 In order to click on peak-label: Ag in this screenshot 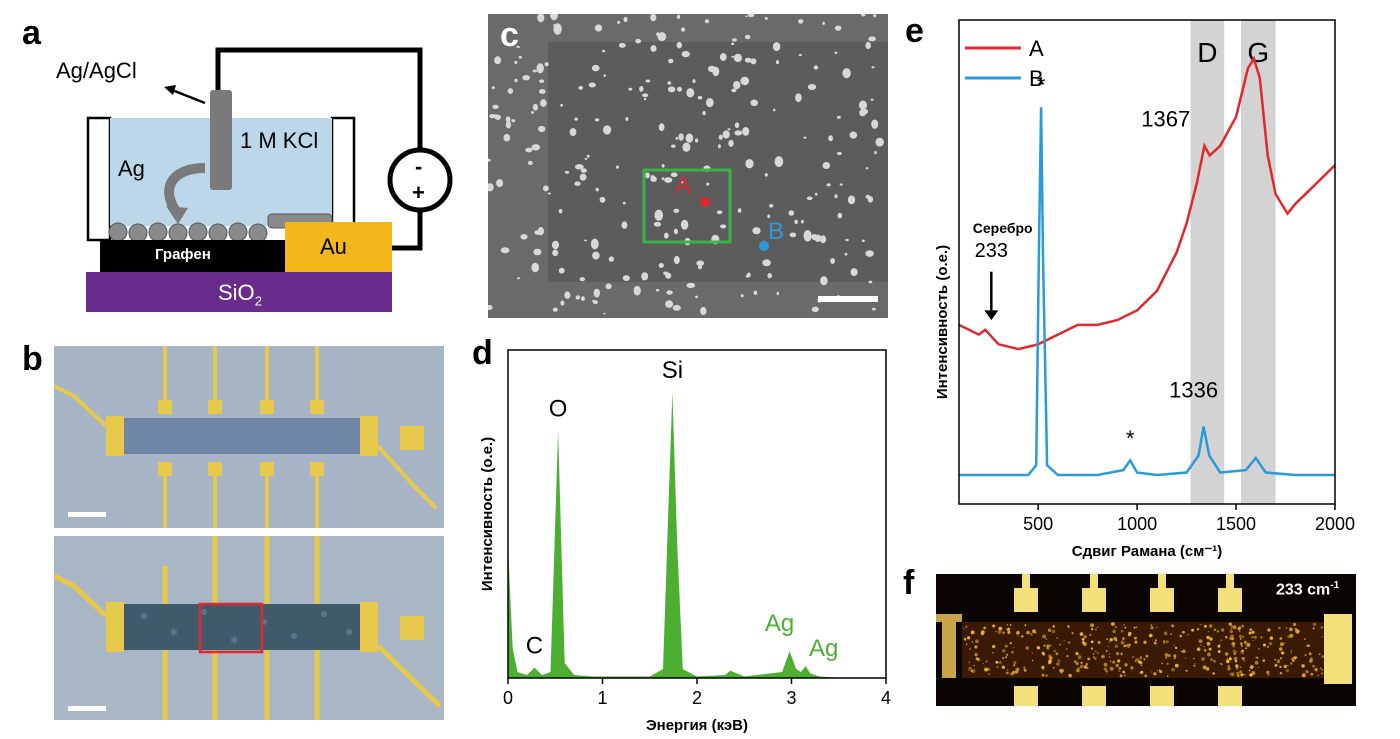, I will do `click(779, 623)`.